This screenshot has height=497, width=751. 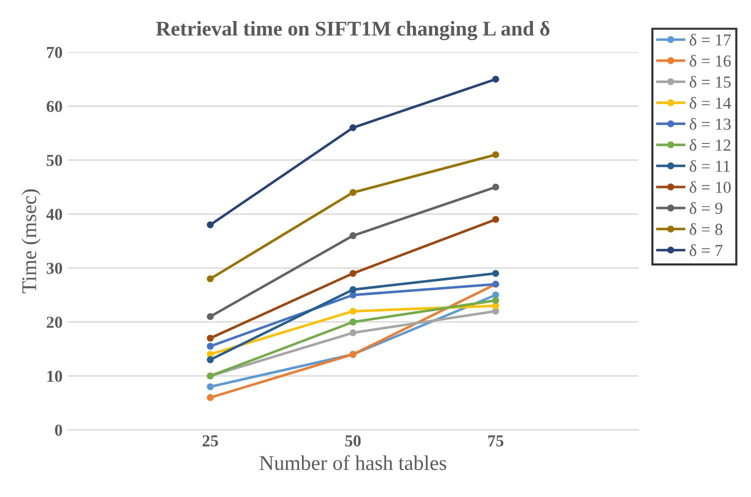 What do you see at coordinates (496, 440) in the screenshot?
I see `x-tick-label: 75` at bounding box center [496, 440].